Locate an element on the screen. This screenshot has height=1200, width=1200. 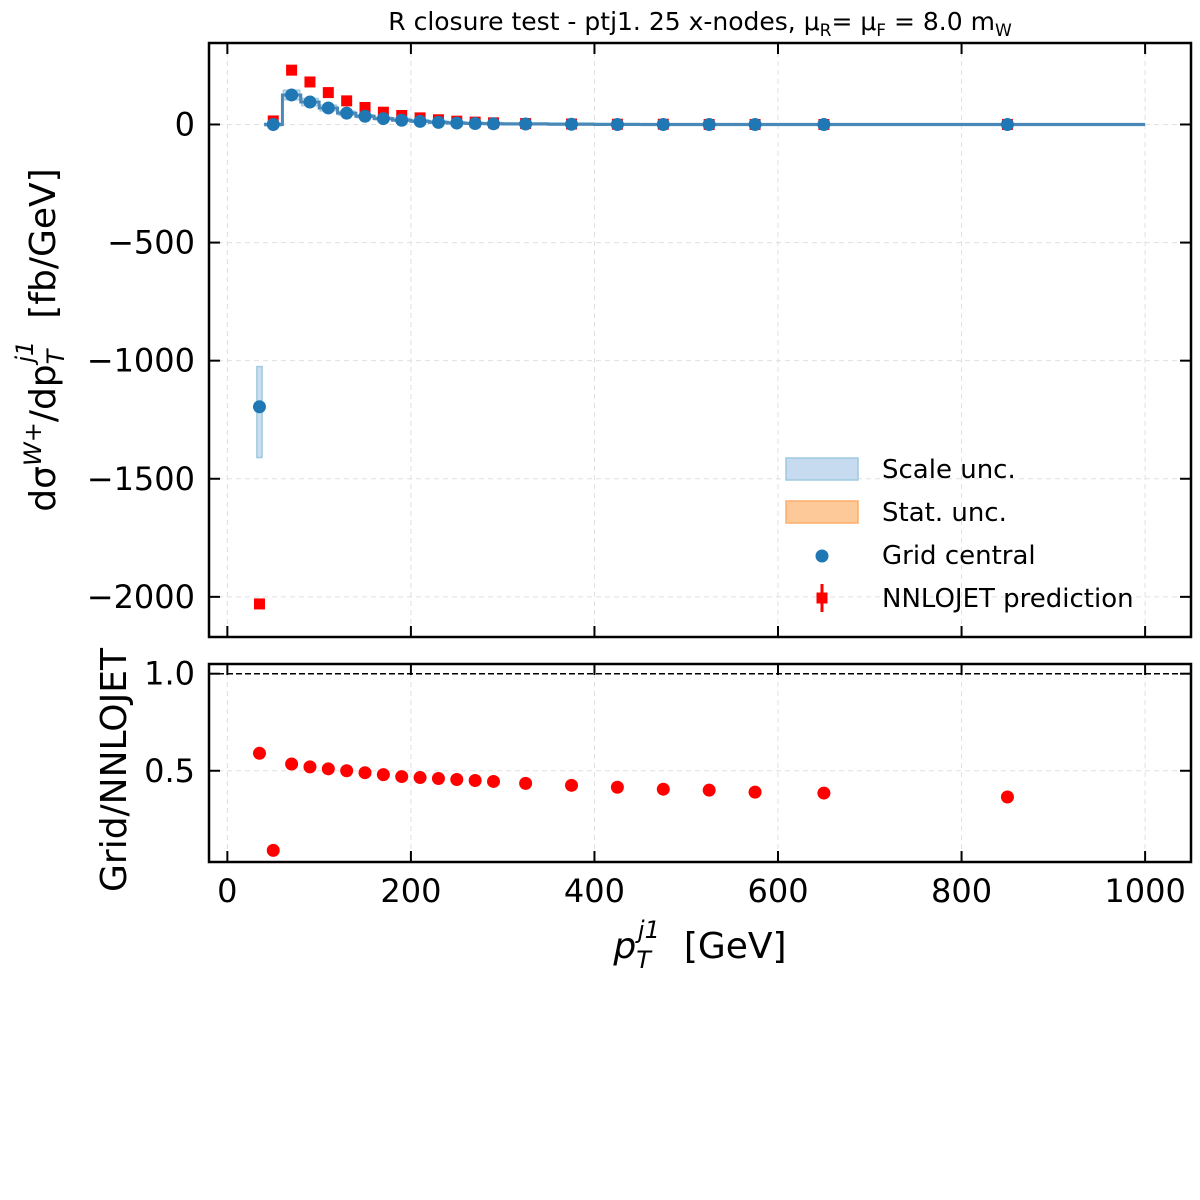
xtick-label-3: 600 is located at coordinates (777, 891).